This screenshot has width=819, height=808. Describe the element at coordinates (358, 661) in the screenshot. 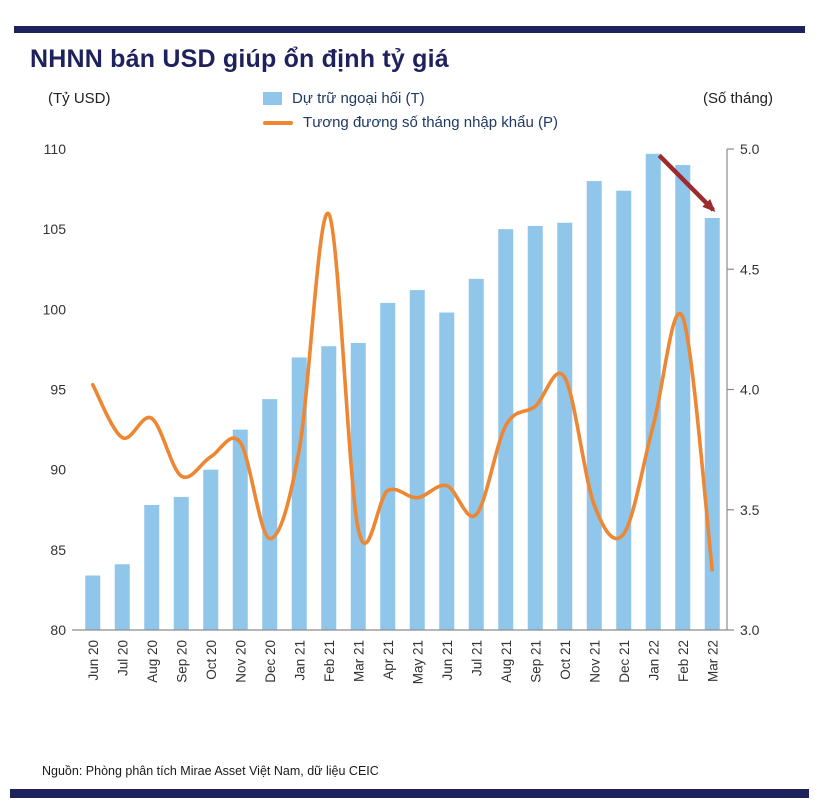

I see `svg-text: Mar 21` at that location.